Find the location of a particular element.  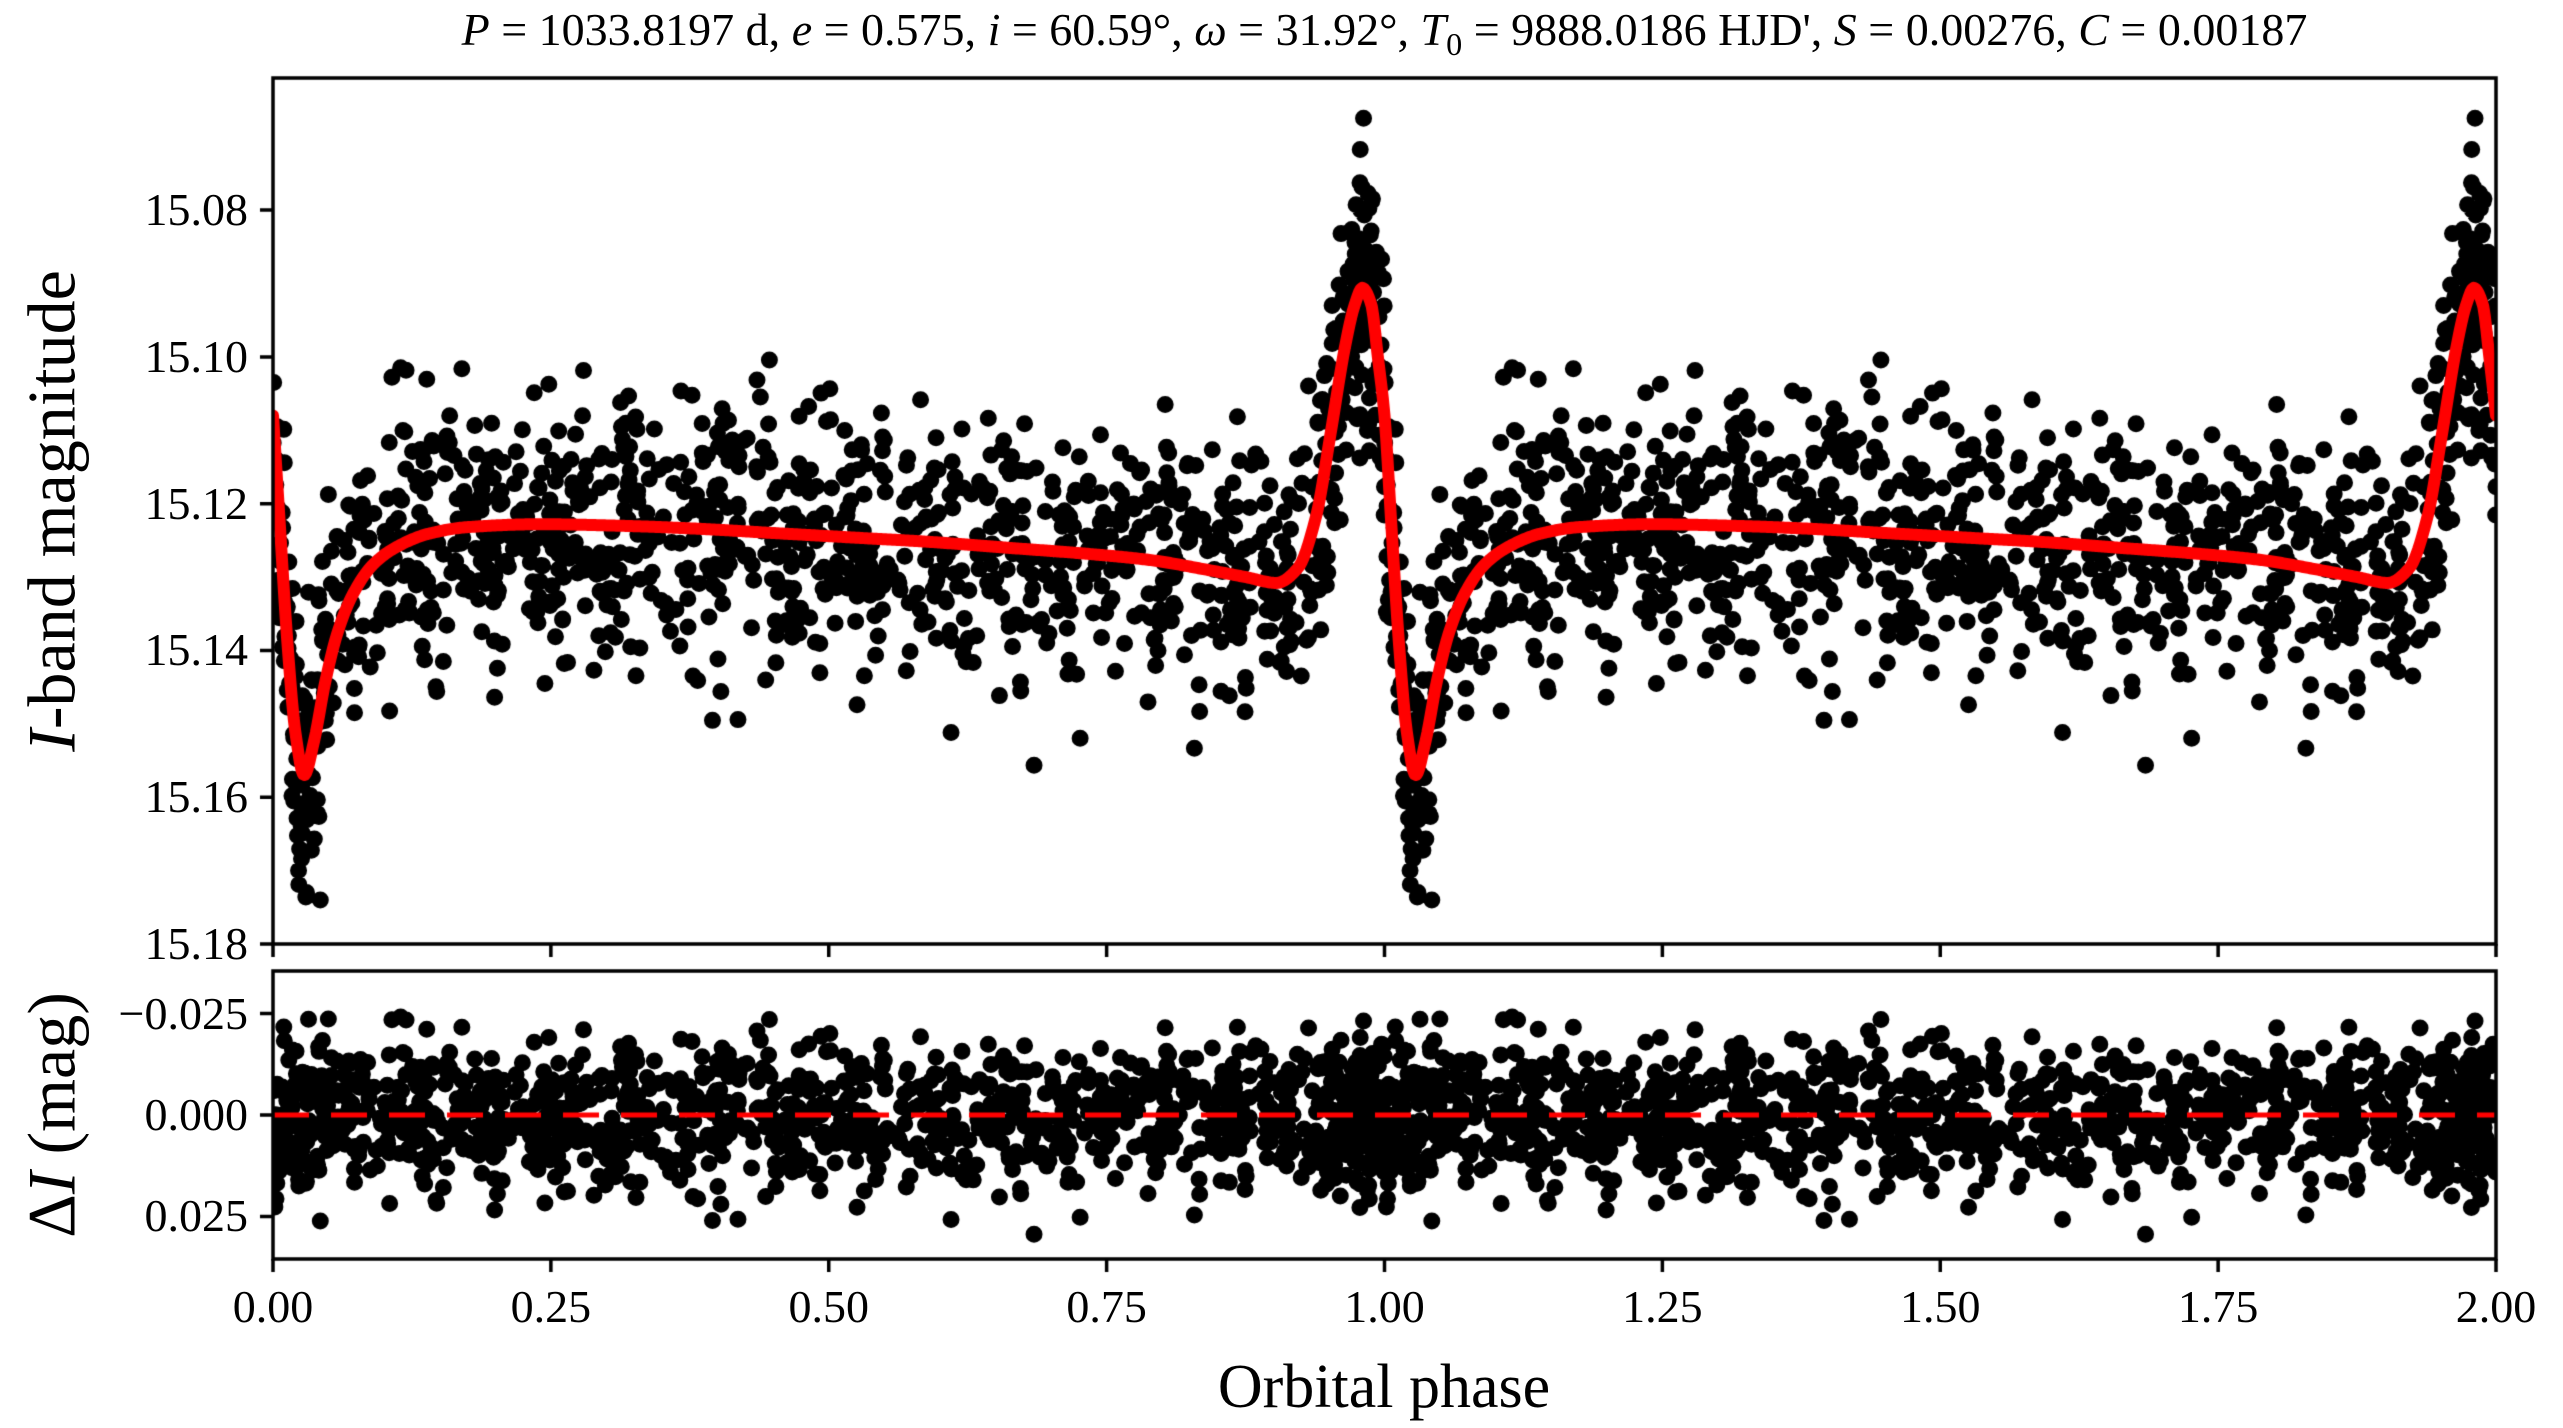

x-tick-label: 0.50 is located at coordinates (829, 1306).